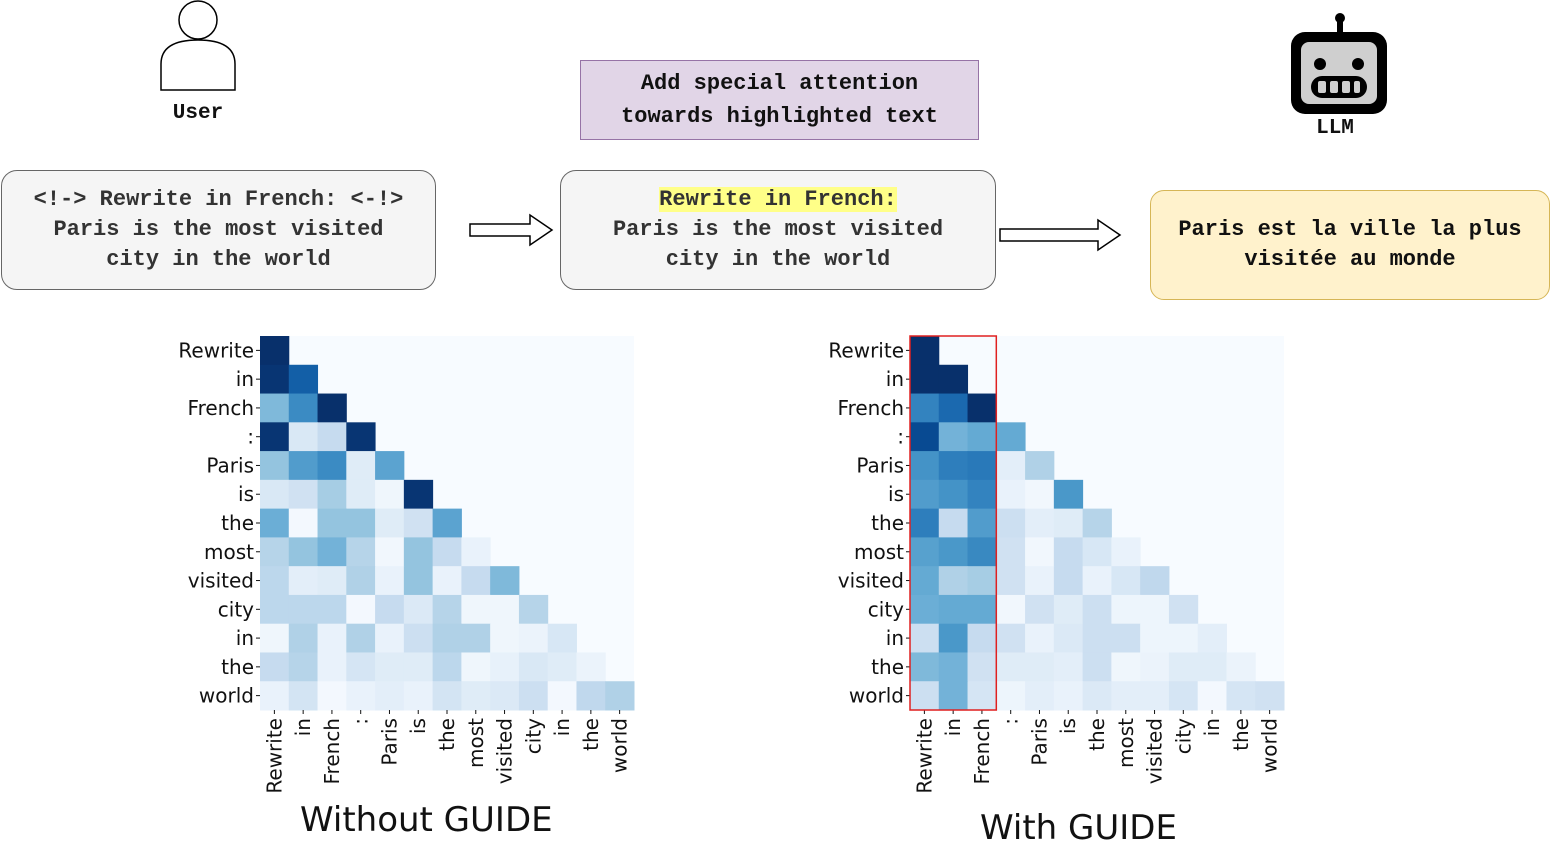 This screenshot has height=851, width=1551. Describe the element at coordinates (1060, 235) in the screenshot. I see `arrow-right-icon` at that location.